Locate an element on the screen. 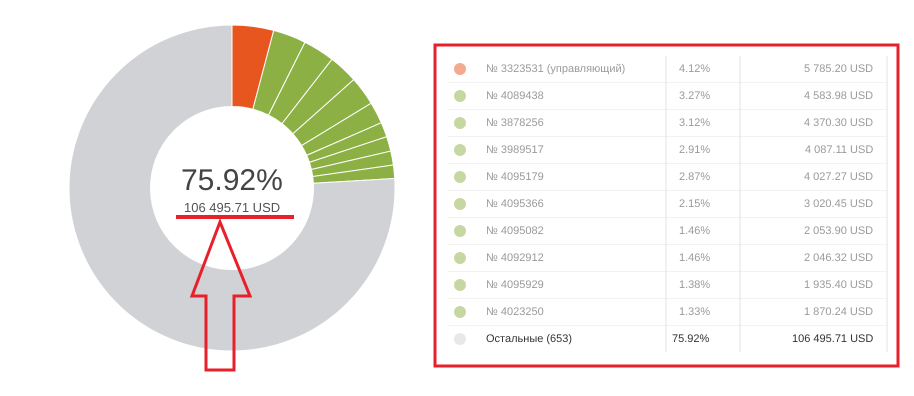  text: 3 020.45 USD is located at coordinates (839, 204).